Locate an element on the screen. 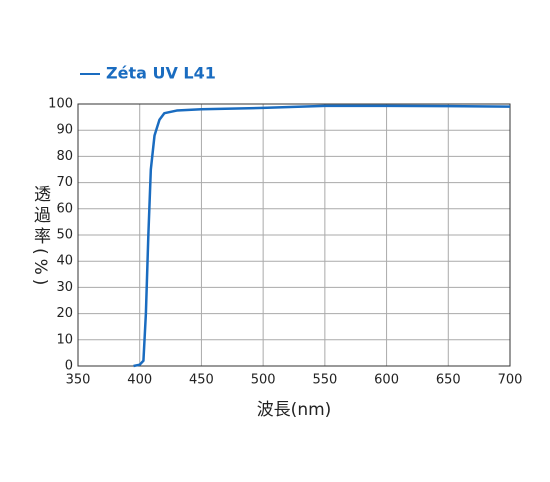 Image resolution: width=550 pixels, height=482 pixels. x-tick-label: 450 is located at coordinates (201, 380).